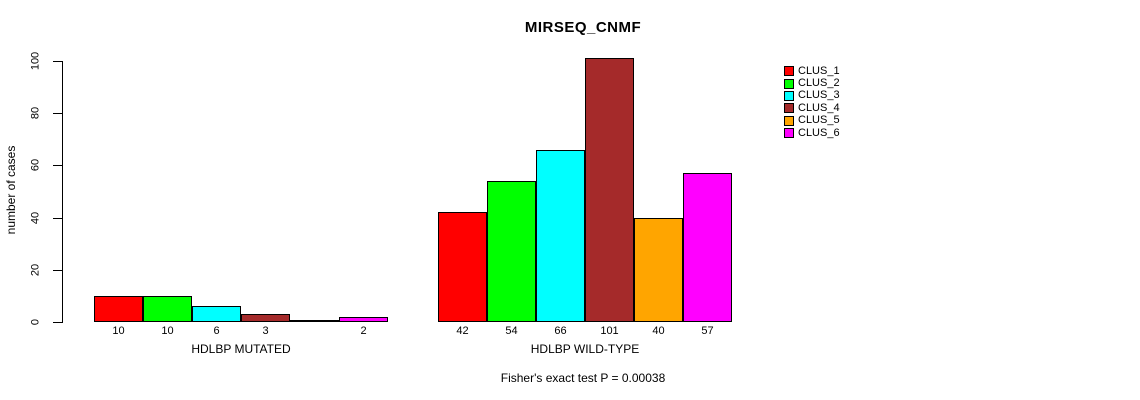  I want to click on bar-value-label: 54, so click(511, 331).